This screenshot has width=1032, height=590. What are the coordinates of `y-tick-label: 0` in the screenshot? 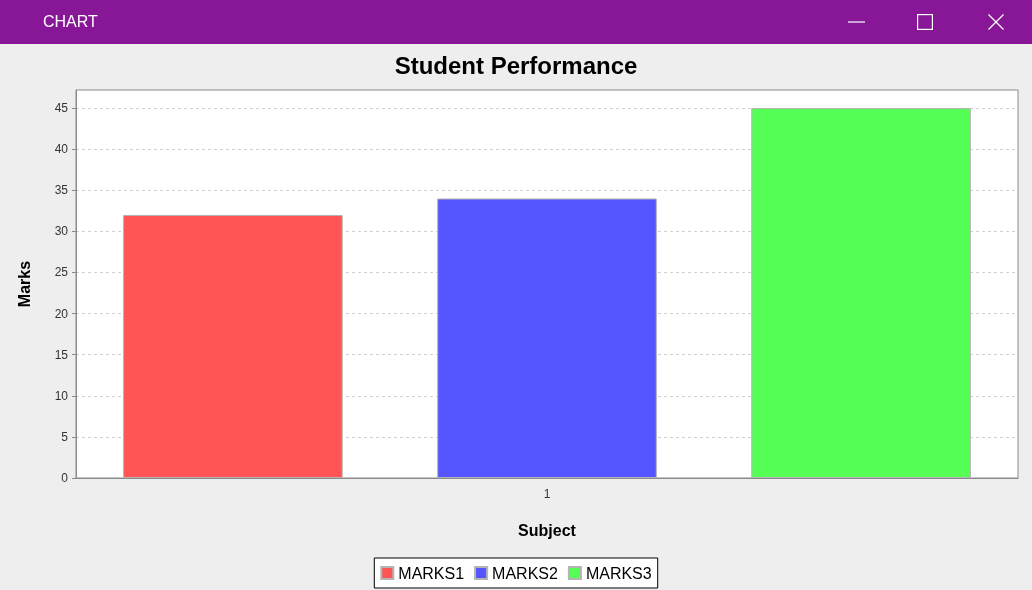 It's located at (65, 478).